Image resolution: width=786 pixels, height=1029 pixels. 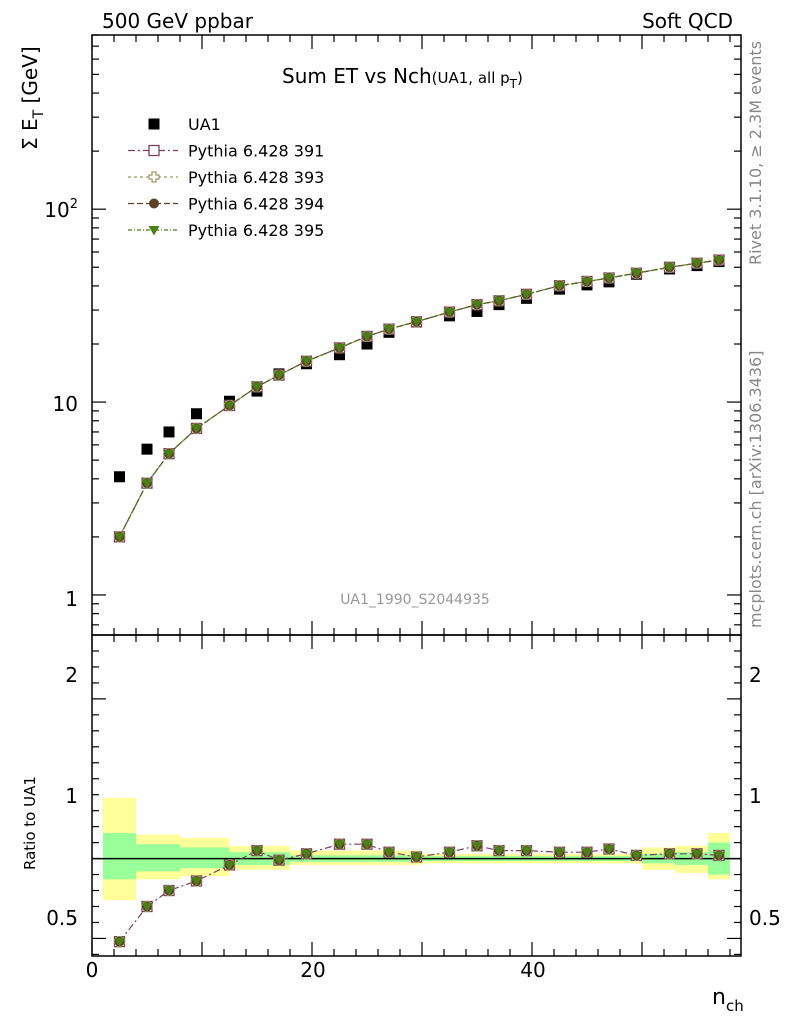 What do you see at coordinates (755, 153) in the screenshot?
I see `rivet-label: Rivet 3.1.10, ≥ 2.3M events` at bounding box center [755, 153].